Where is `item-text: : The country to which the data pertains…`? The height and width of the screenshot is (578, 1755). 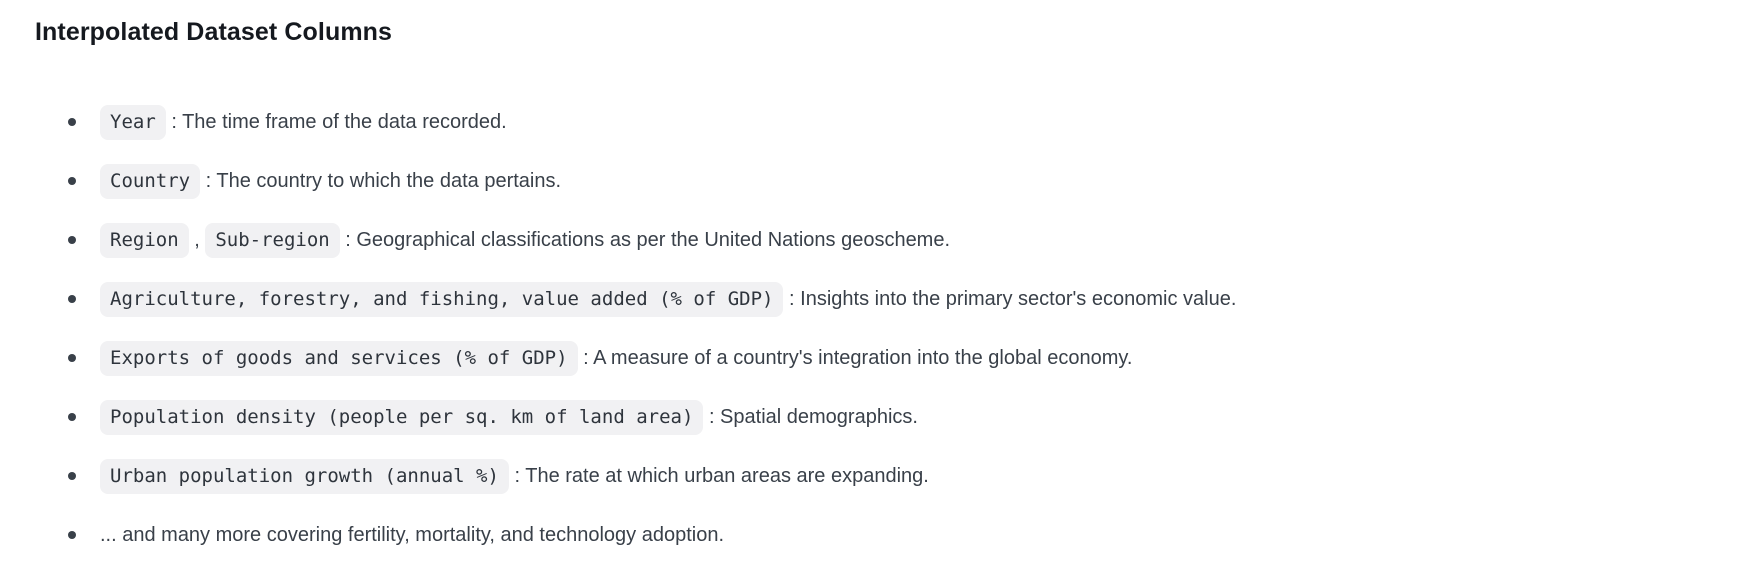
item-text: : The country to which the data pertains… is located at coordinates (381, 181).